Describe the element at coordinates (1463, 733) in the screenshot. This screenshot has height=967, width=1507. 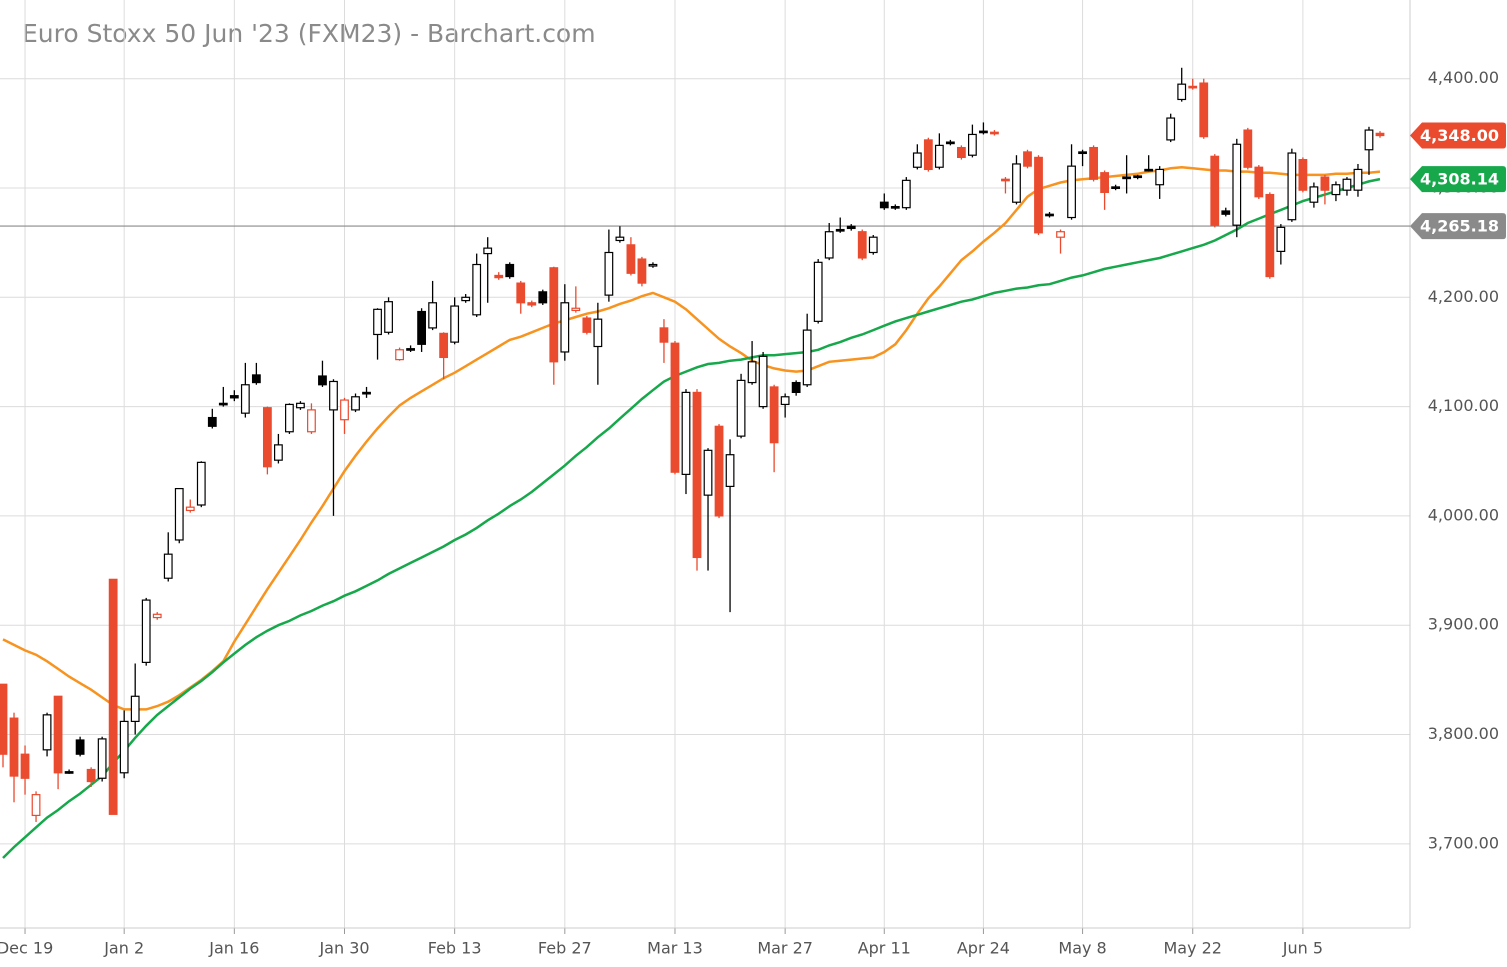
I see `y-tick-label: 3,800.00` at that location.